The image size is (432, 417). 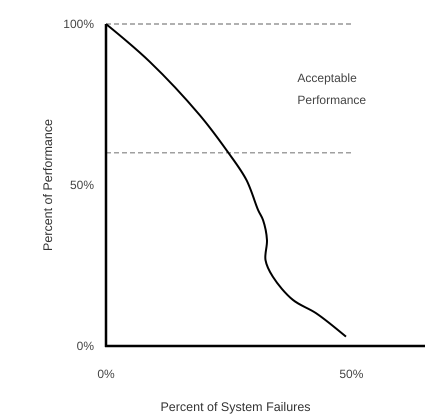 I want to click on y-tick-label: 50%, so click(x=82, y=185).